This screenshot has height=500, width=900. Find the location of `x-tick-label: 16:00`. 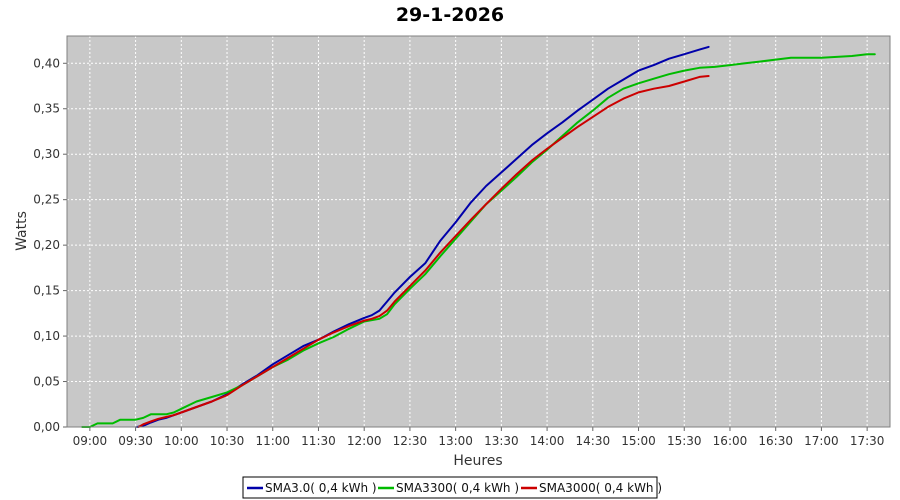

x-tick-label: 16:00 is located at coordinates (730, 441).